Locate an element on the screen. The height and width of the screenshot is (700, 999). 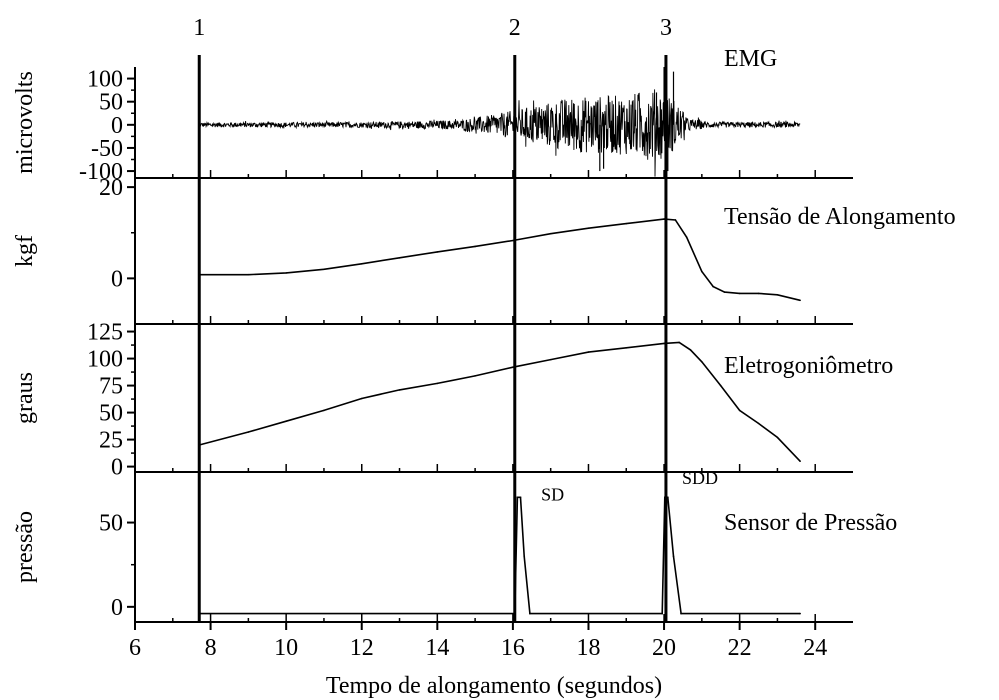
y-axis-title: microvolts is located at coordinates (25, 122).